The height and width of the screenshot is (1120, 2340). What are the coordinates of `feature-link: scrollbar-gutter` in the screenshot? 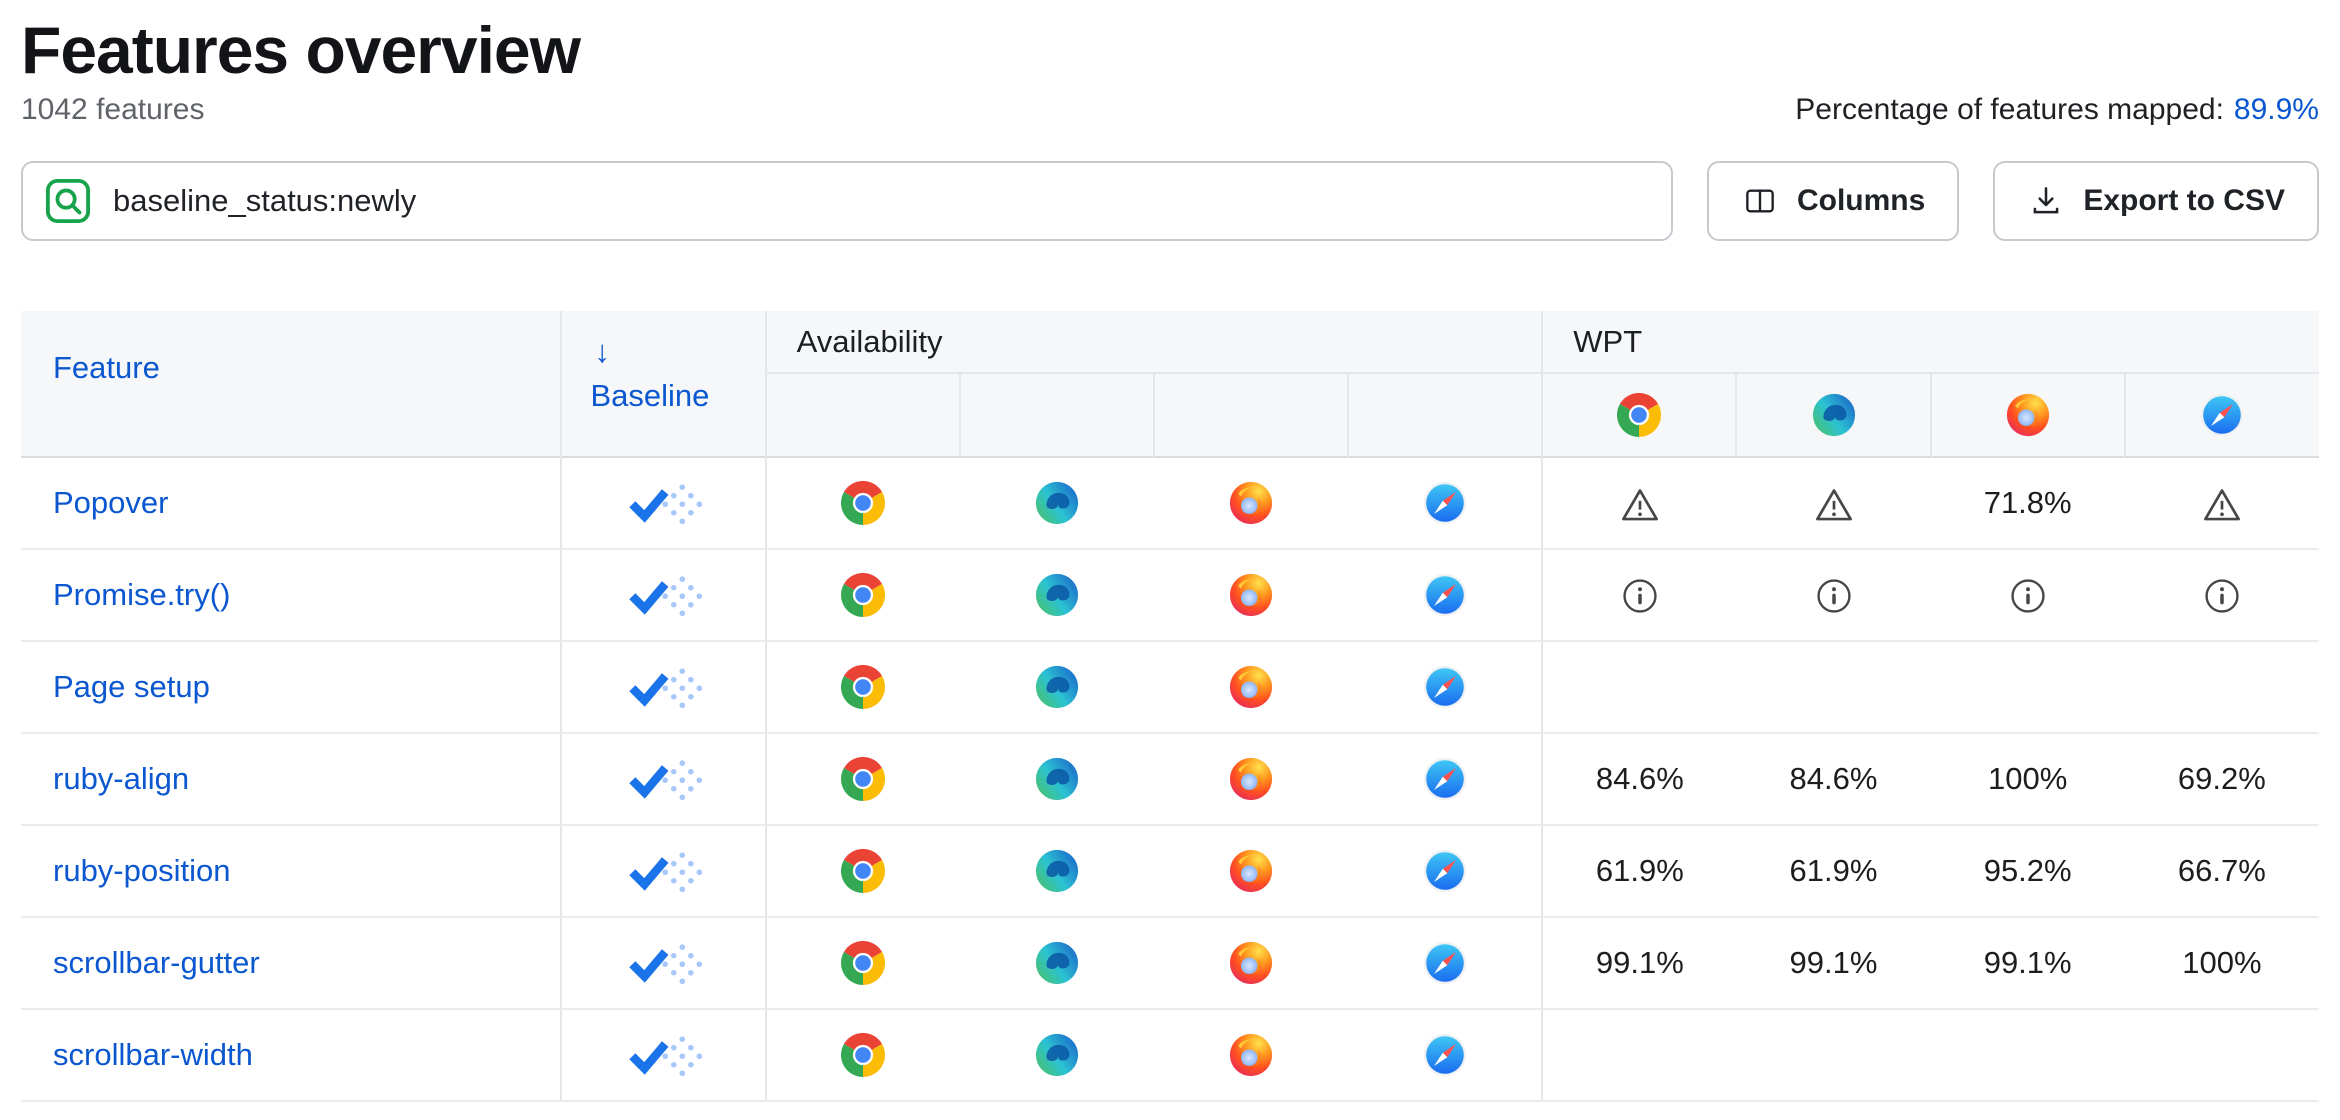 It's located at (156, 963).